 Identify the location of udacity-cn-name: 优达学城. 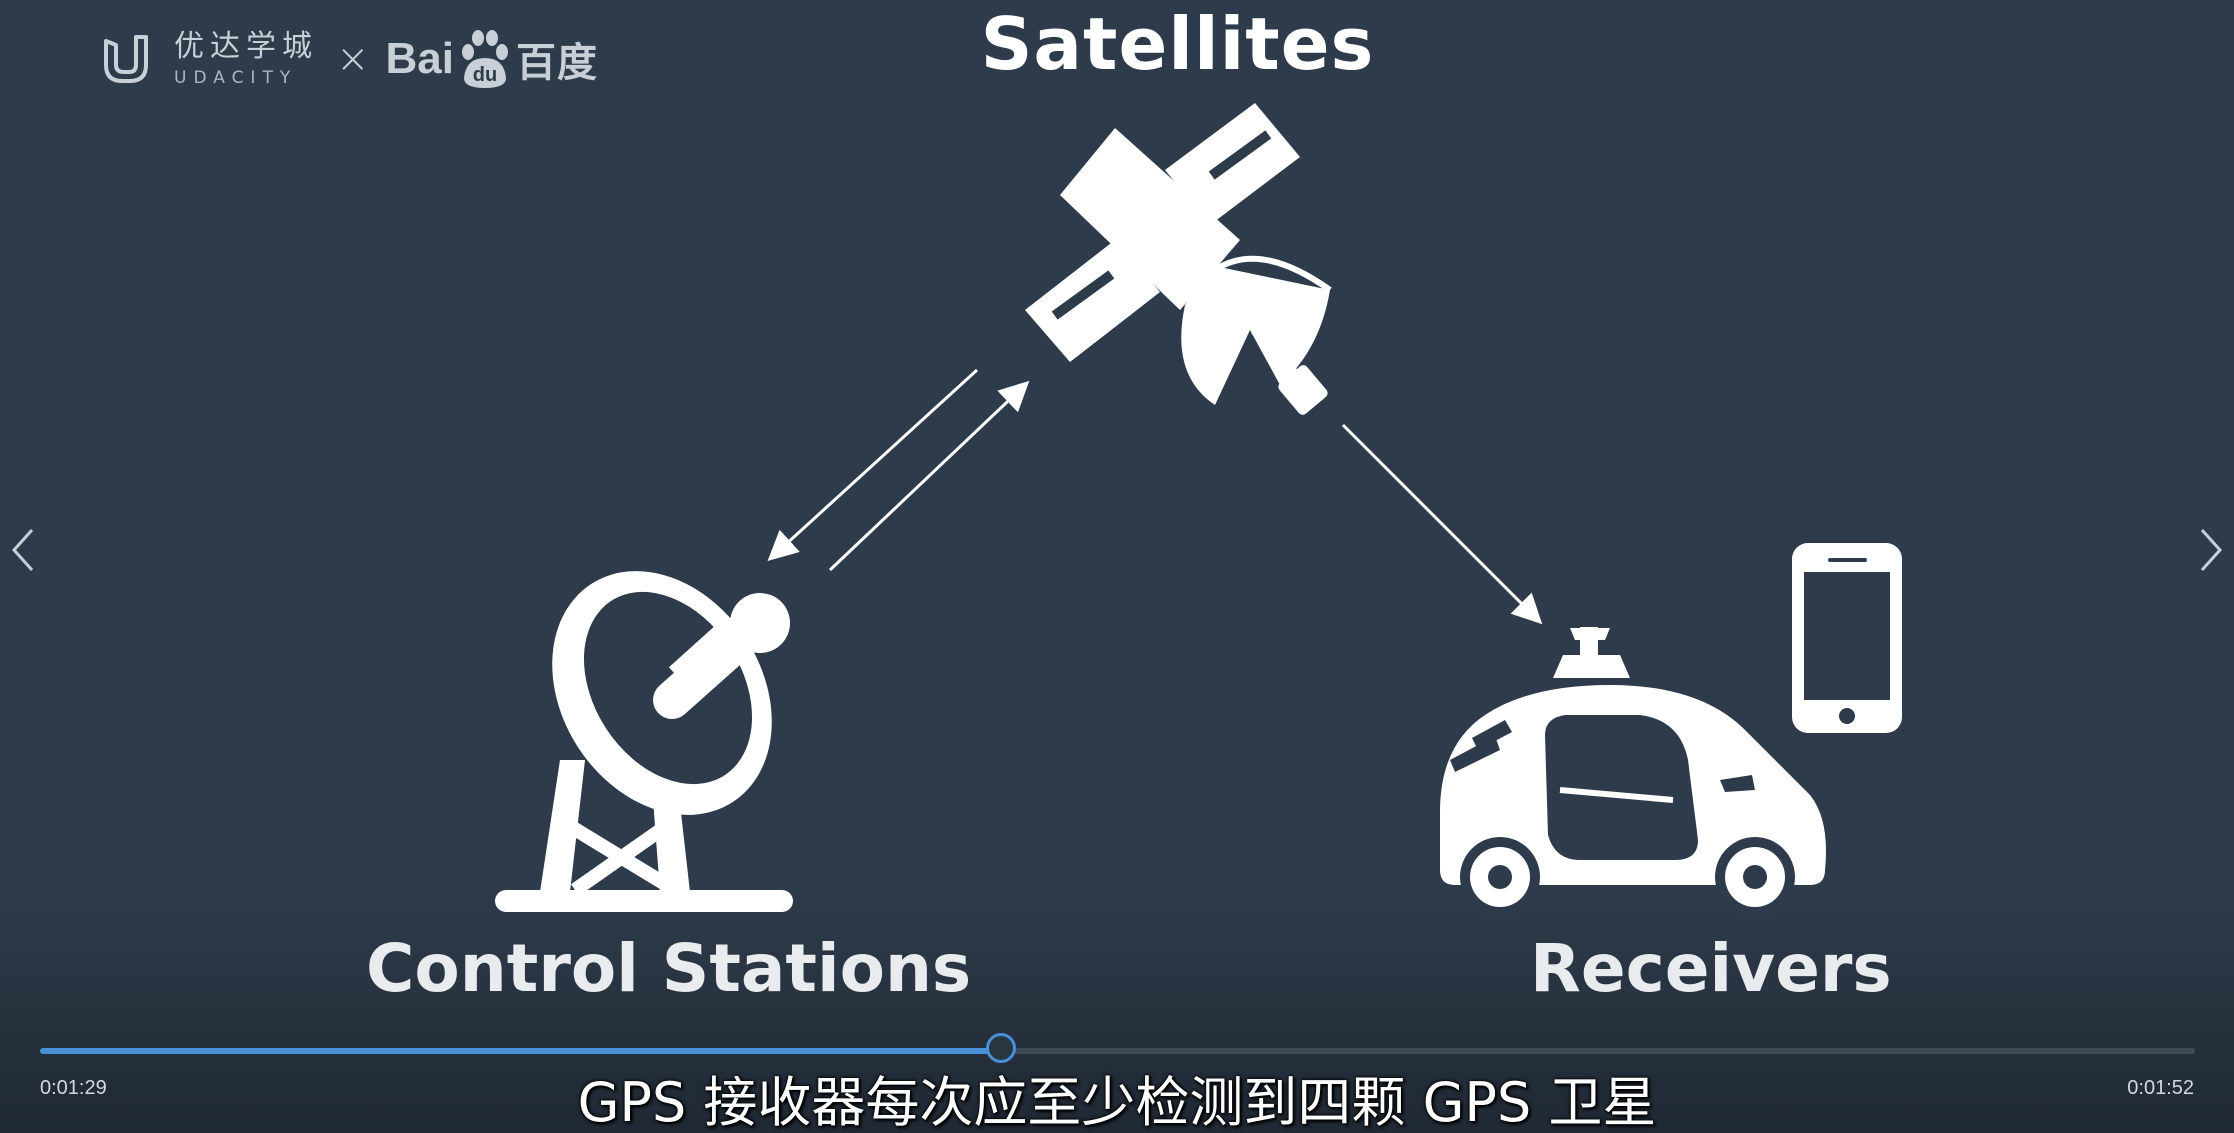
(246, 46).